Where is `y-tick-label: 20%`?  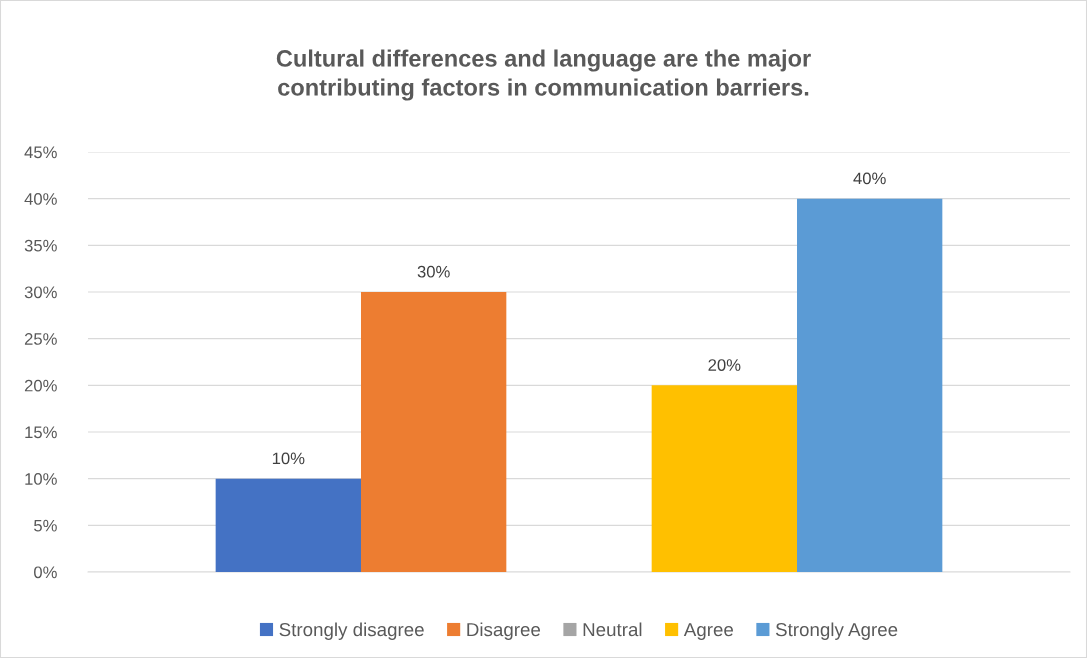 y-tick-label: 20% is located at coordinates (40, 385).